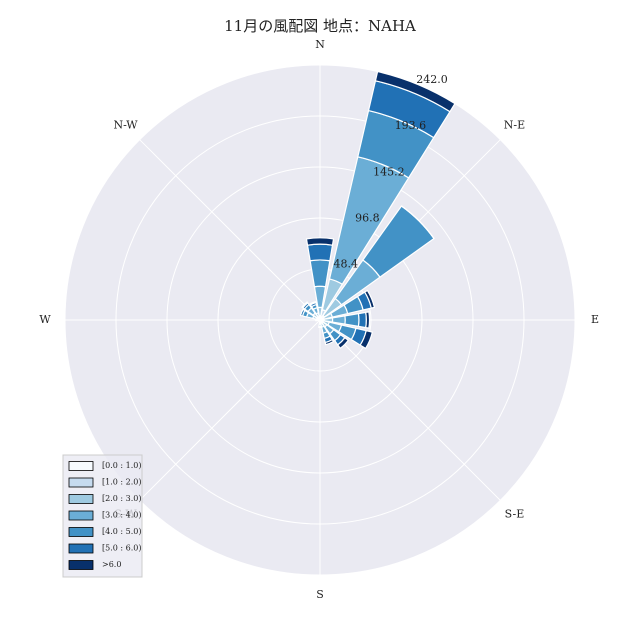 The height and width of the screenshot is (644, 640). I want to click on legend-label: >6.0, so click(111, 564).